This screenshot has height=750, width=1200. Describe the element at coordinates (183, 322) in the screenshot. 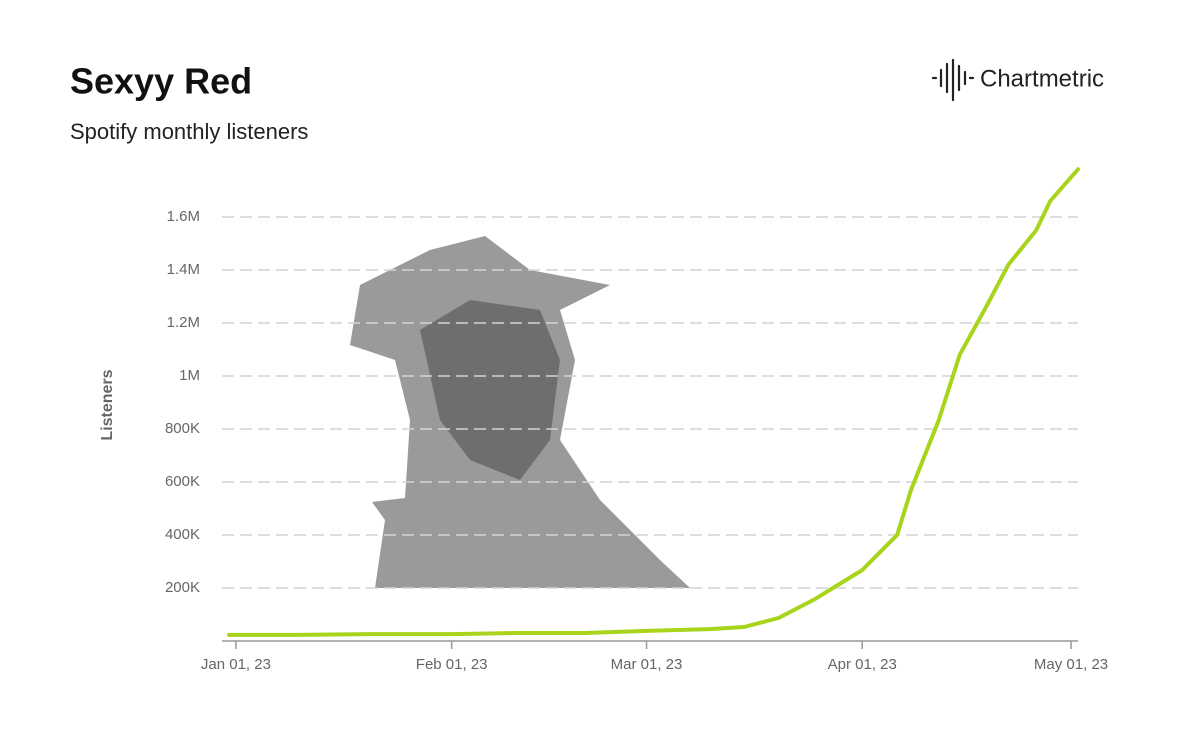

I see `y-tick-label: 1.2M` at that location.